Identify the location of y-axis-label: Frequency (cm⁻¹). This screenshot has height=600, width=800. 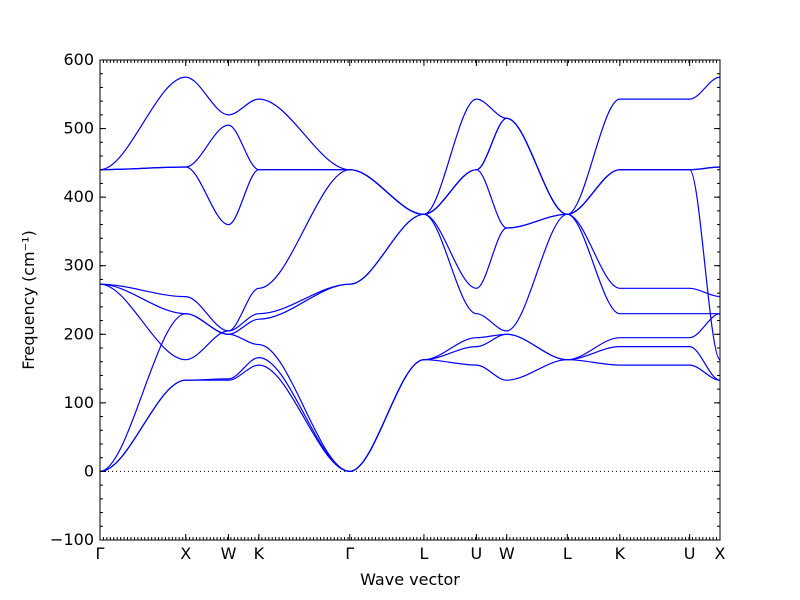
(28, 299).